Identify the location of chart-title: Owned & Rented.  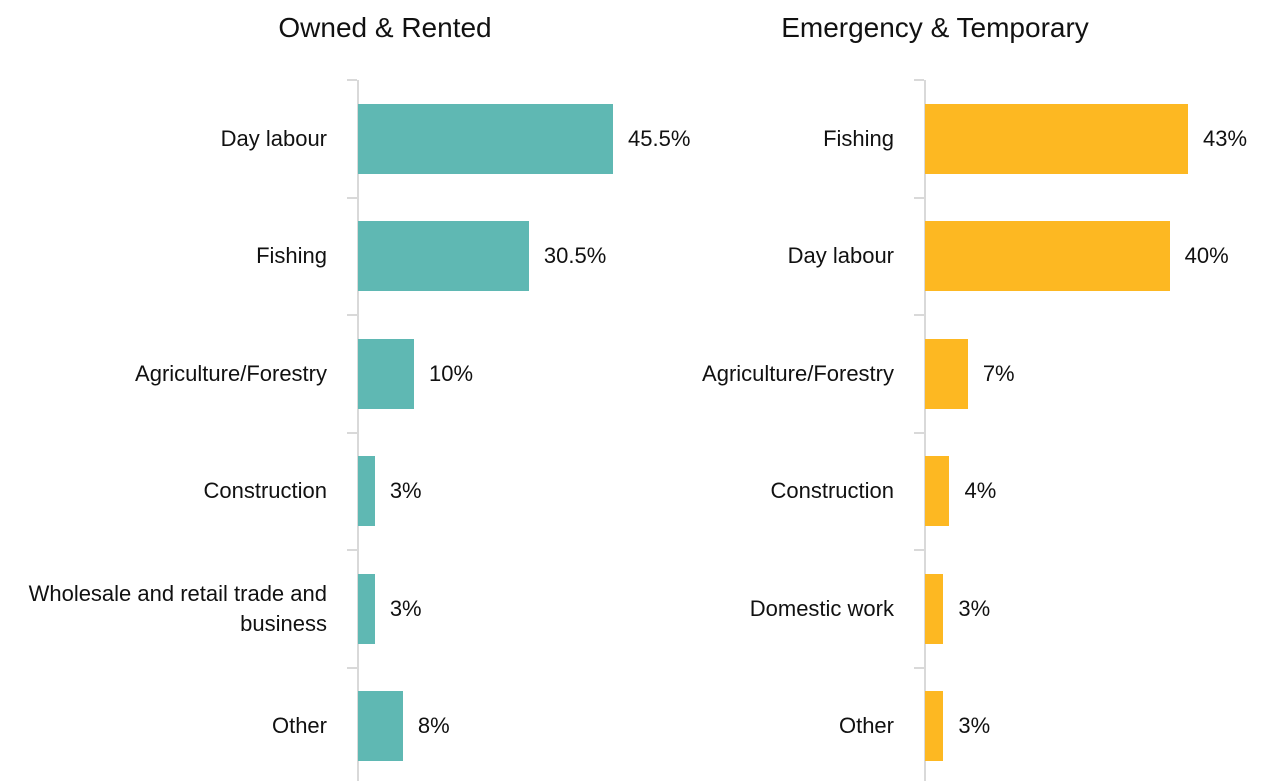
(385, 27).